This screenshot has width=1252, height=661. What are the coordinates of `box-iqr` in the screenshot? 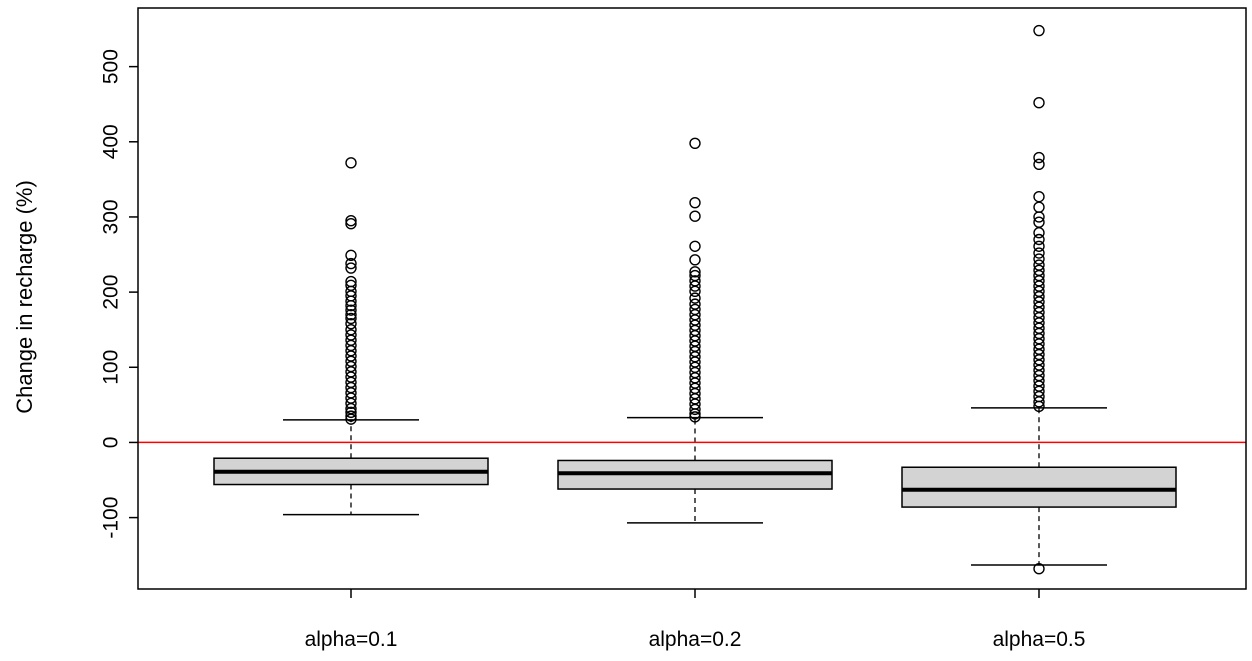 It's located at (1039, 487).